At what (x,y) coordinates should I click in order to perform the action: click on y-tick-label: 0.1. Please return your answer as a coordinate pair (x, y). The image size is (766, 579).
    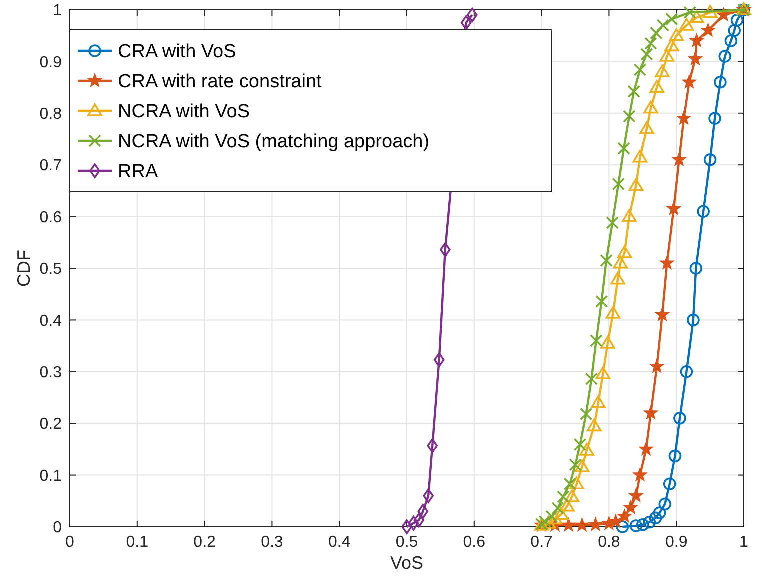
    Looking at the image, I should click on (51, 476).